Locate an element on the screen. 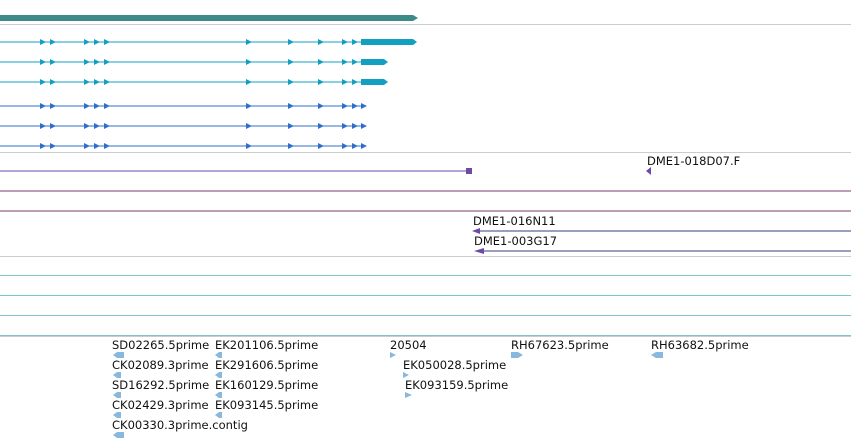 The width and height of the screenshot is (851, 440). est-label: EK093145.5prime is located at coordinates (266, 405).